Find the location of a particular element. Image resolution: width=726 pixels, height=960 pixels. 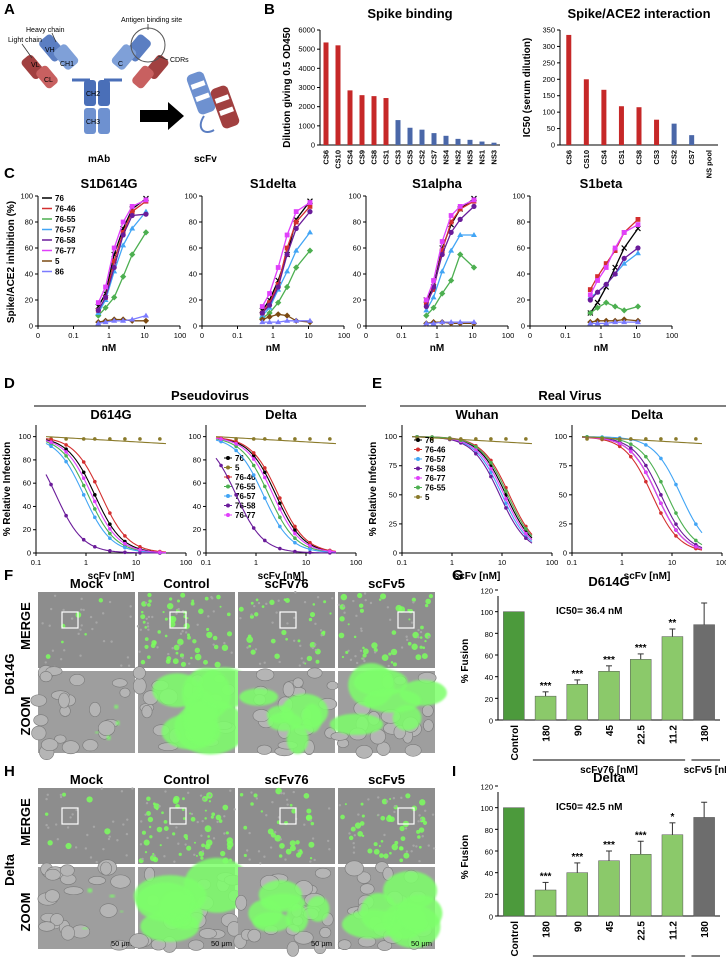

legend-label: 76-57 is located at coordinates (435, 459).